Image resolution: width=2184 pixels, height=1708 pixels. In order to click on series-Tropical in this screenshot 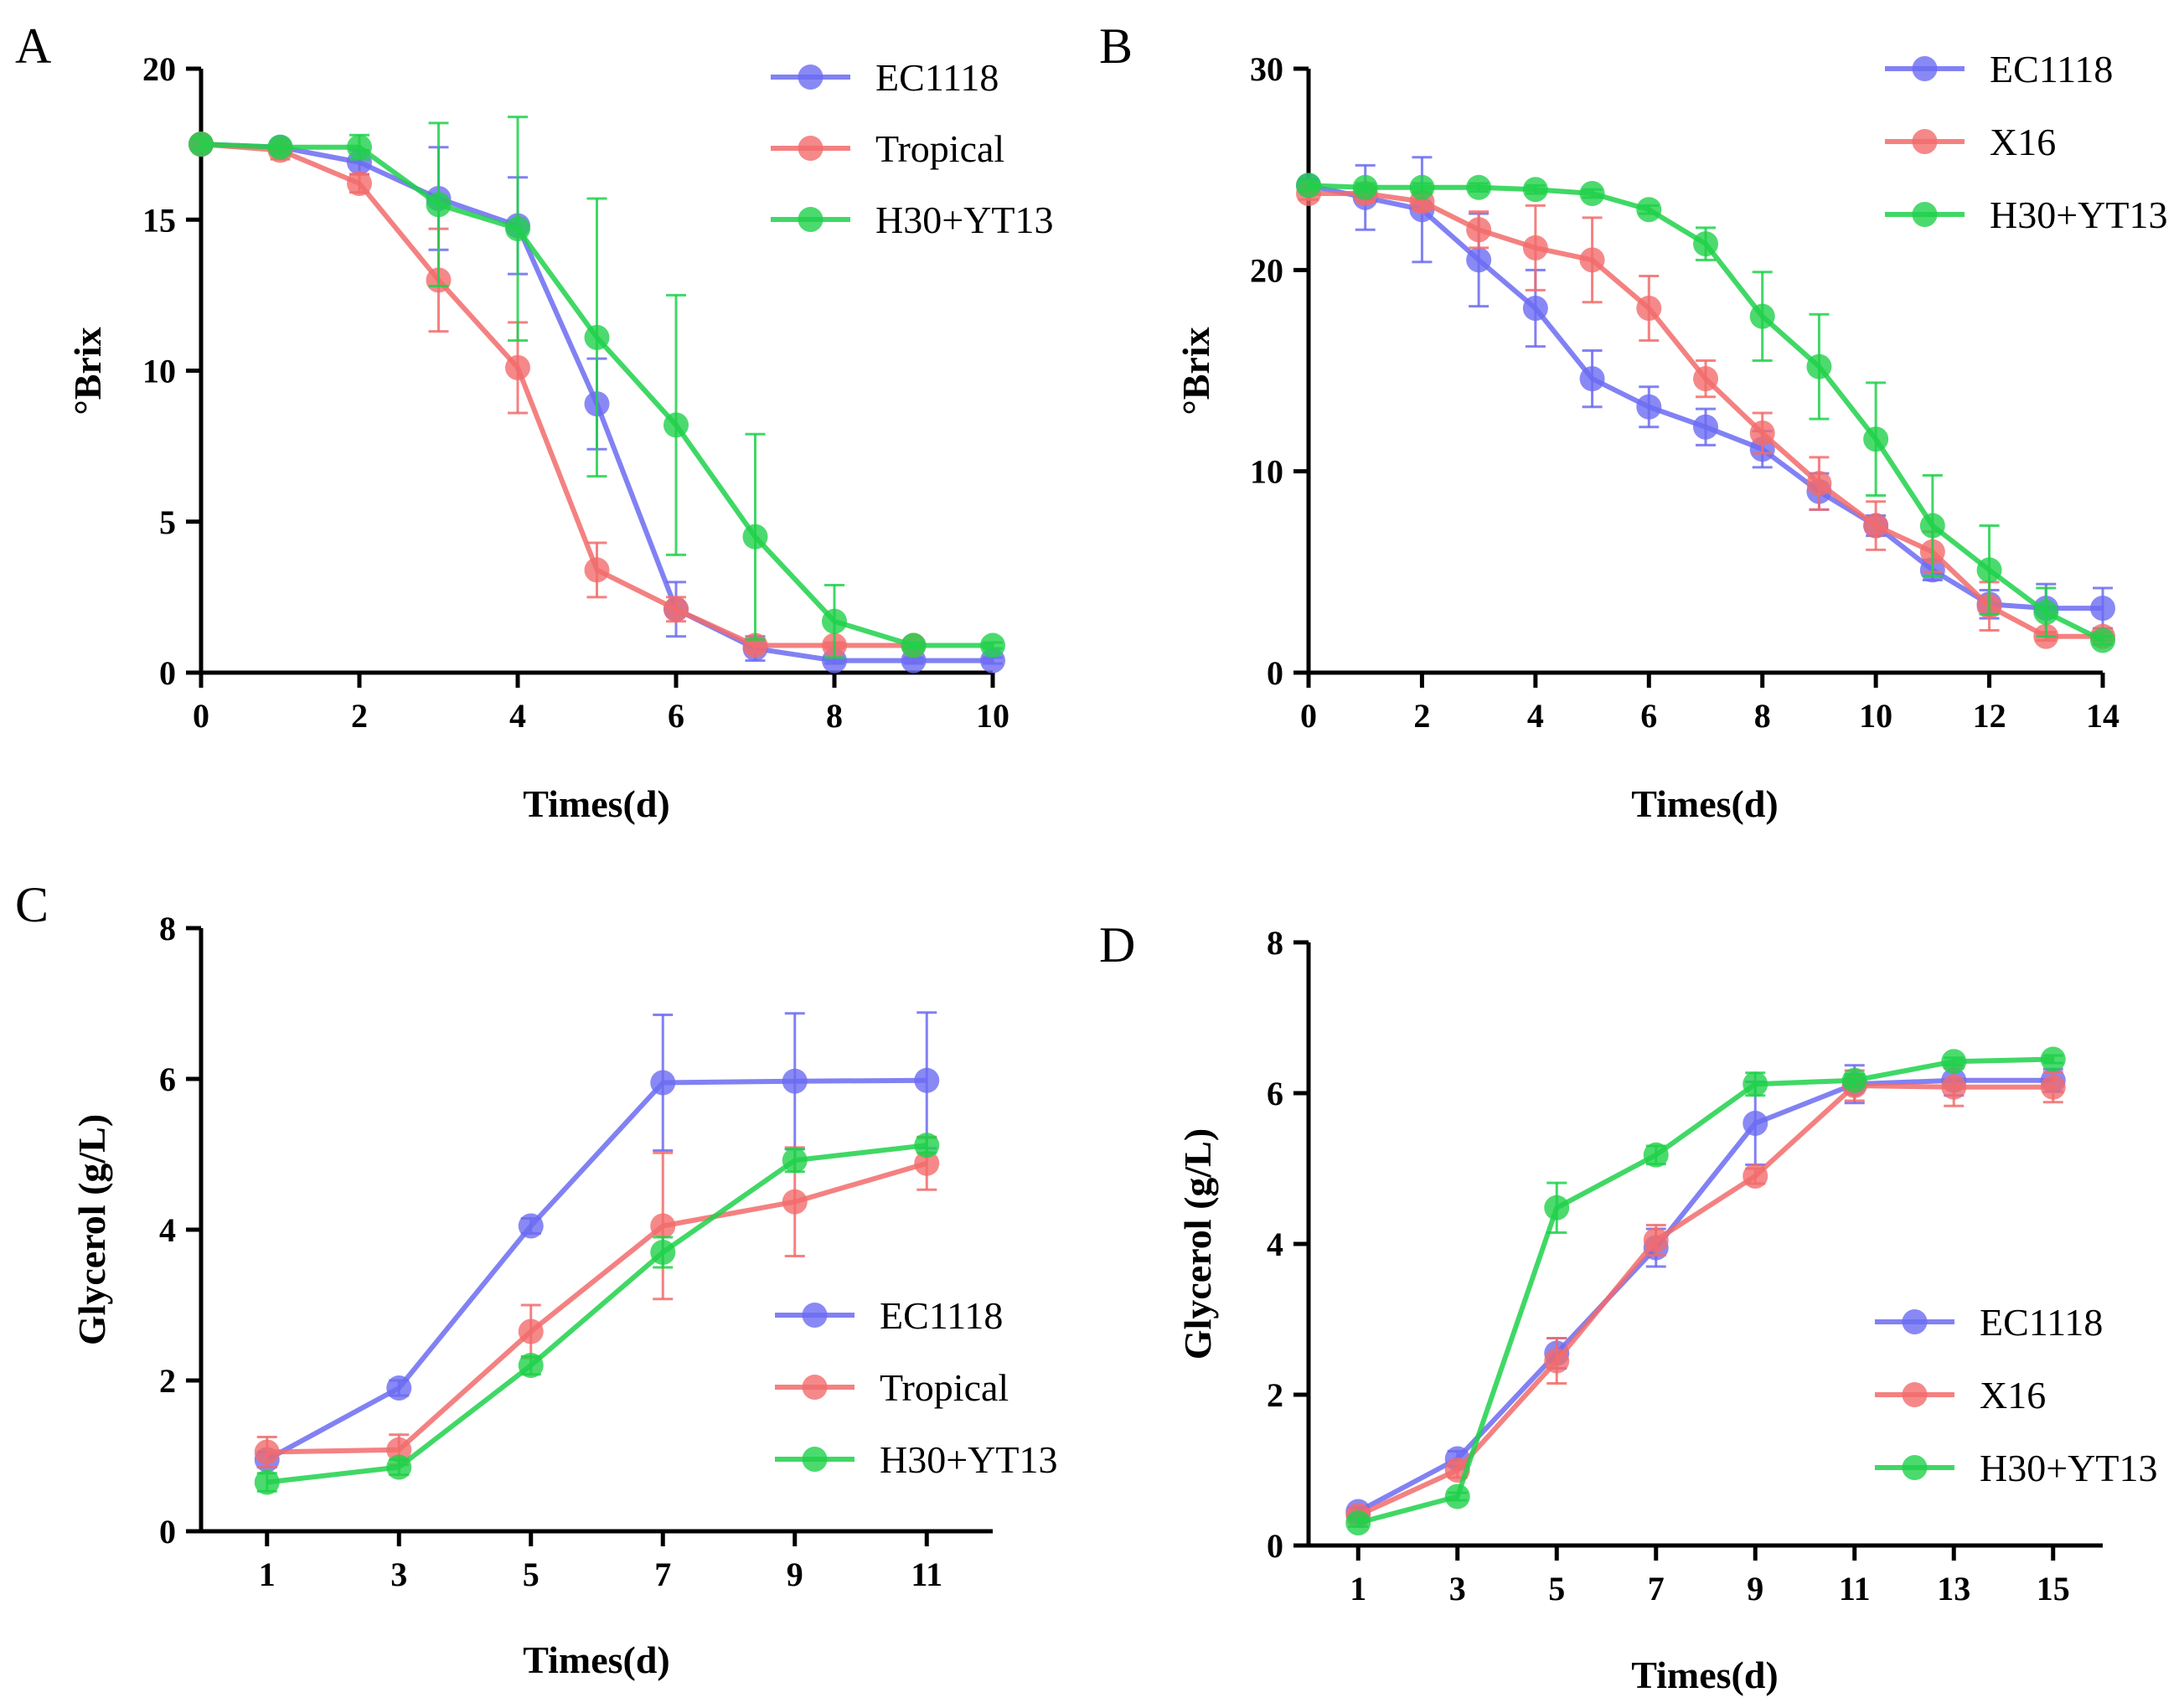, I will do `click(597, 1301)`.